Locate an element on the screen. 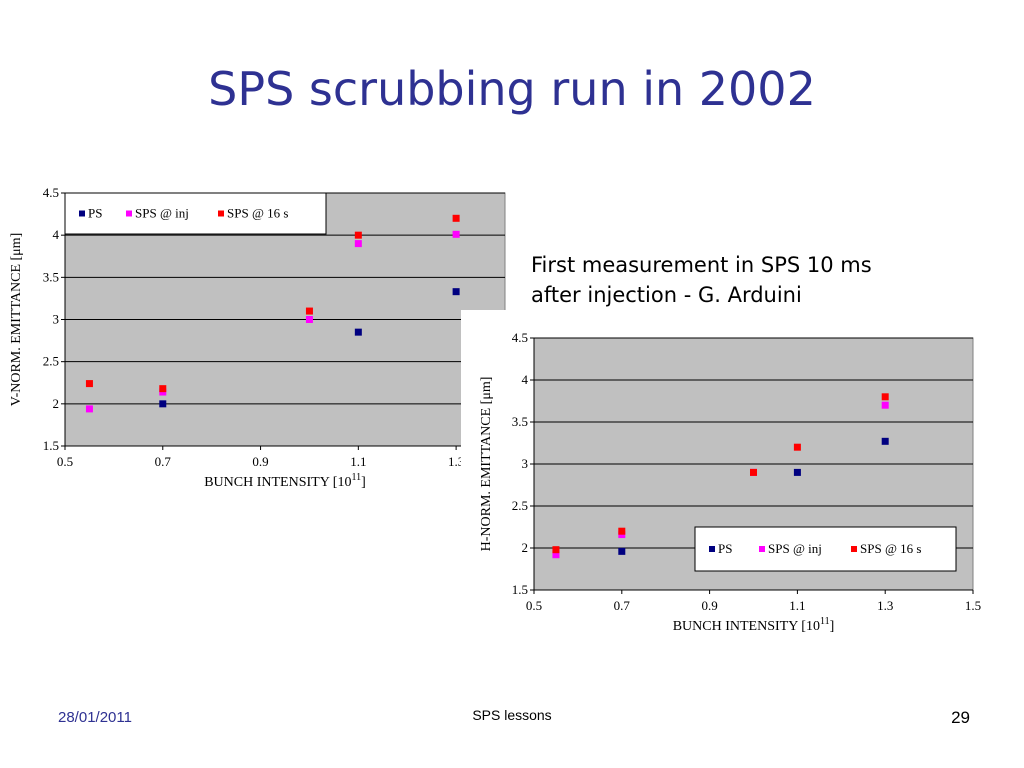 The width and height of the screenshot is (1024, 768). slide-title: SPS scrubbing run in 2002 is located at coordinates (512, 89).